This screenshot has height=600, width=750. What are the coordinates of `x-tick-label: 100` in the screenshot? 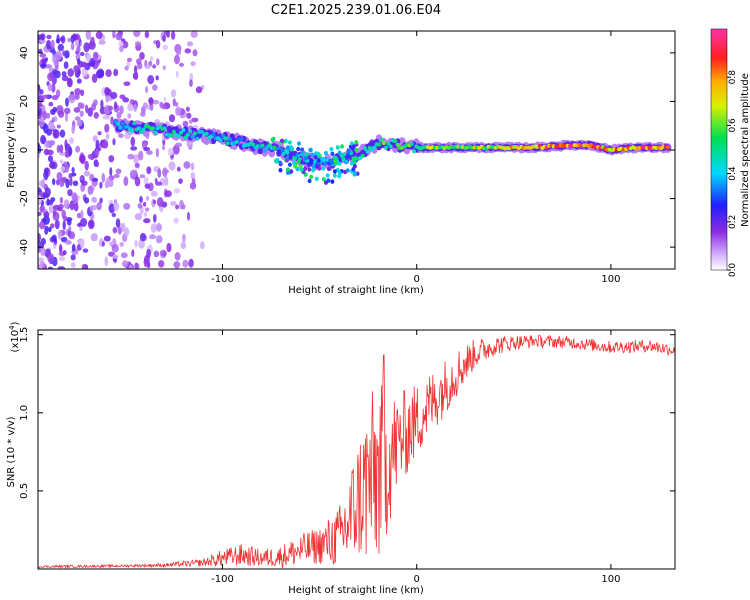 It's located at (610, 279).